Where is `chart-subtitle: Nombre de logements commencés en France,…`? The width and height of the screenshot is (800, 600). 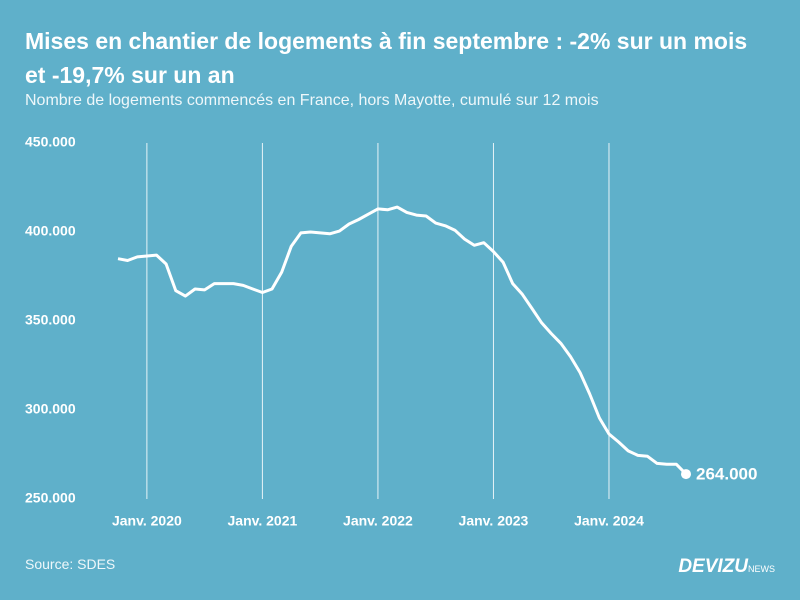
chart-subtitle: Nombre de logements commencés en France,… is located at coordinates (312, 100).